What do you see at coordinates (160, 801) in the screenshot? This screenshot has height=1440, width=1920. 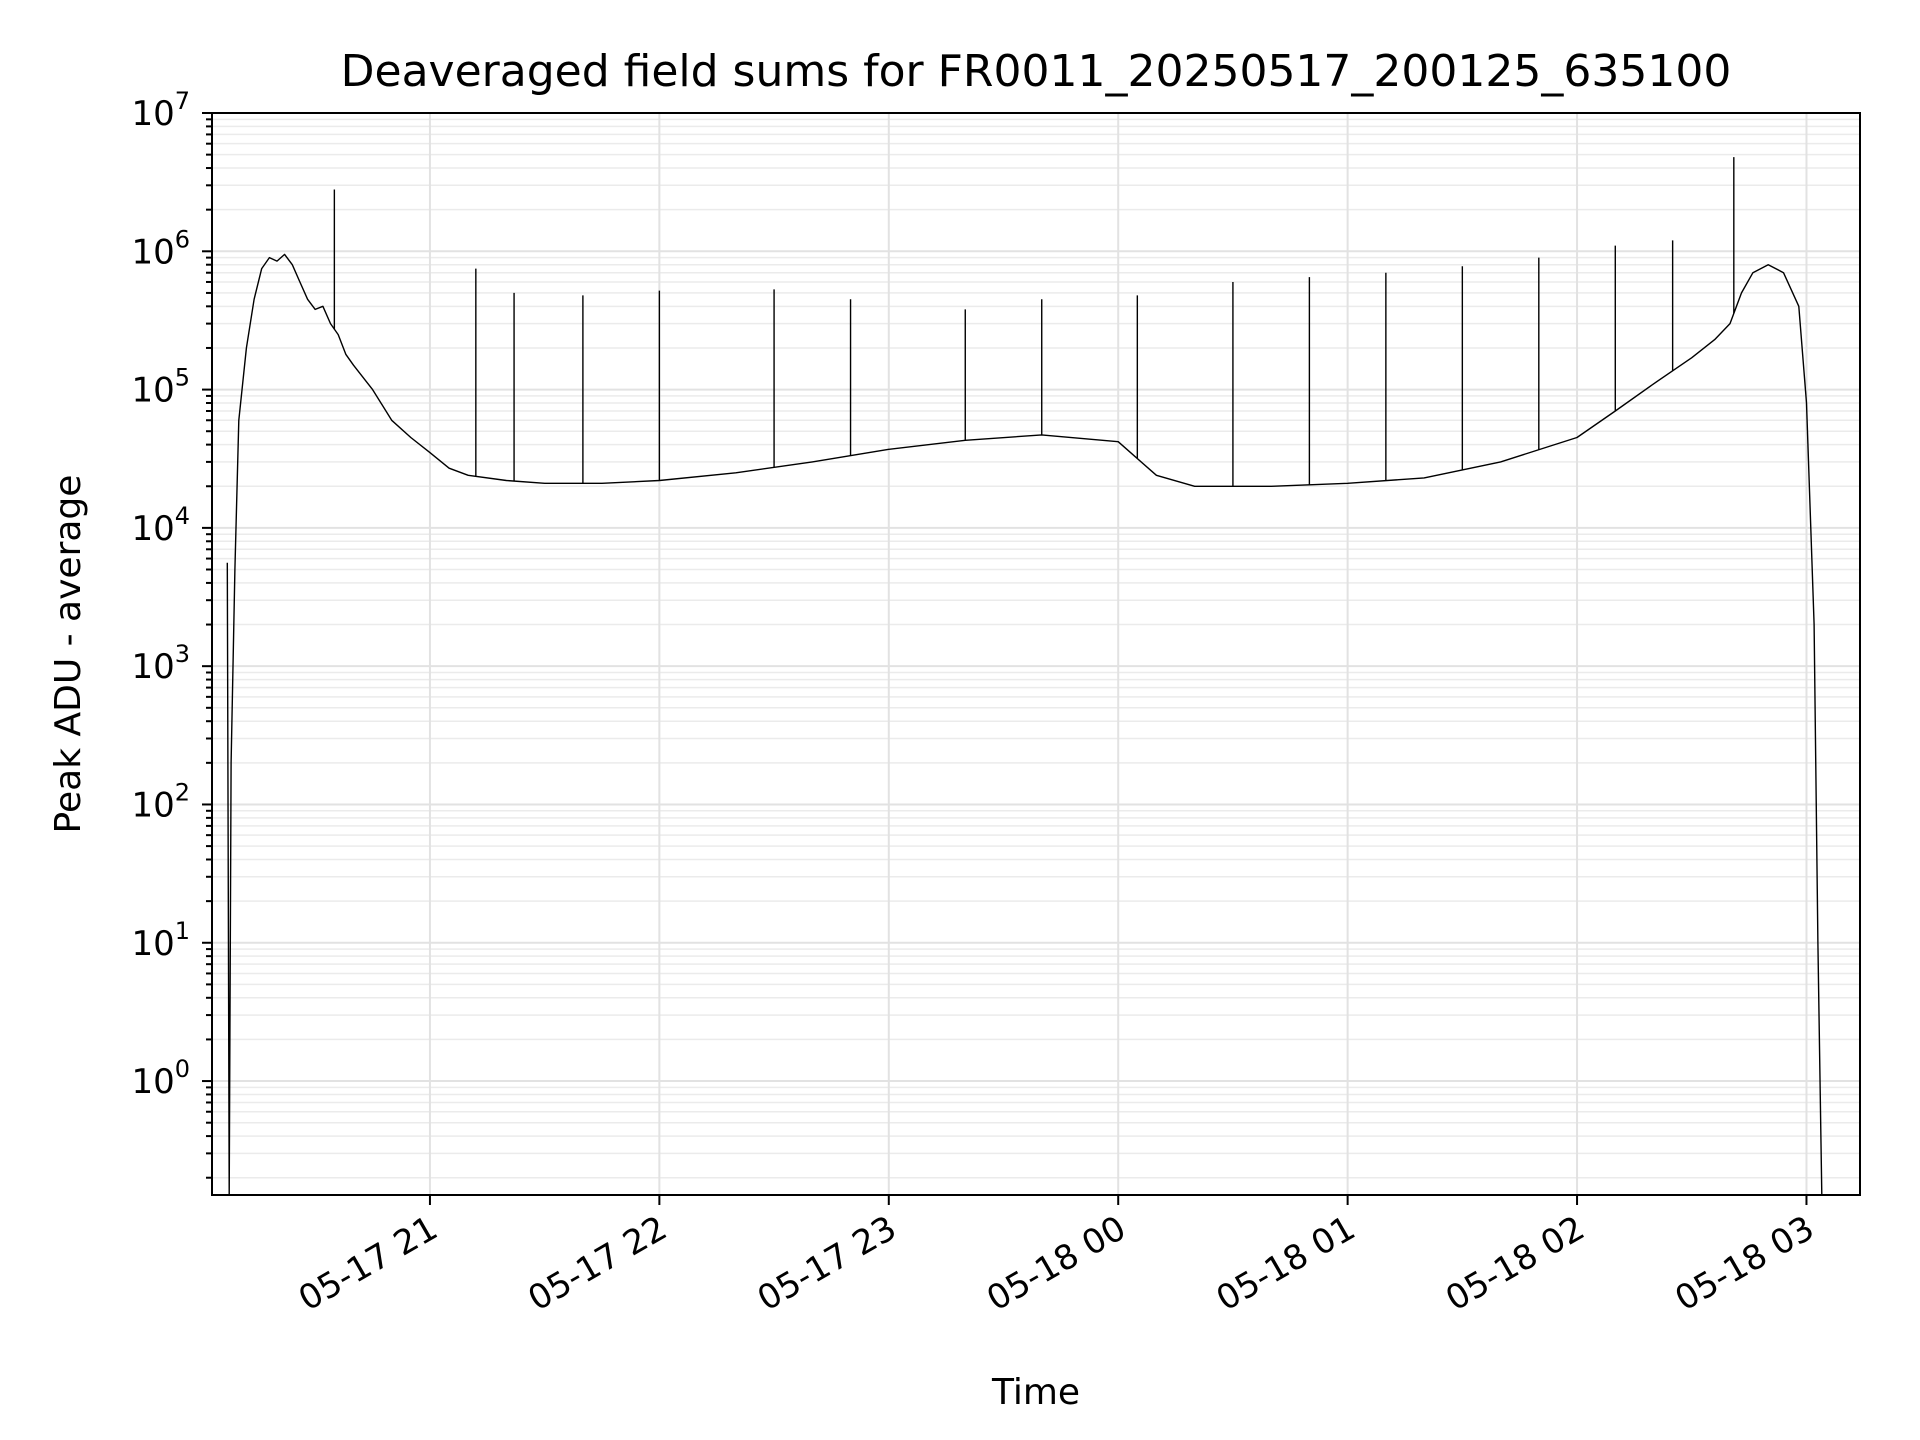 I see `y-tick-label: 10²` at bounding box center [160, 801].